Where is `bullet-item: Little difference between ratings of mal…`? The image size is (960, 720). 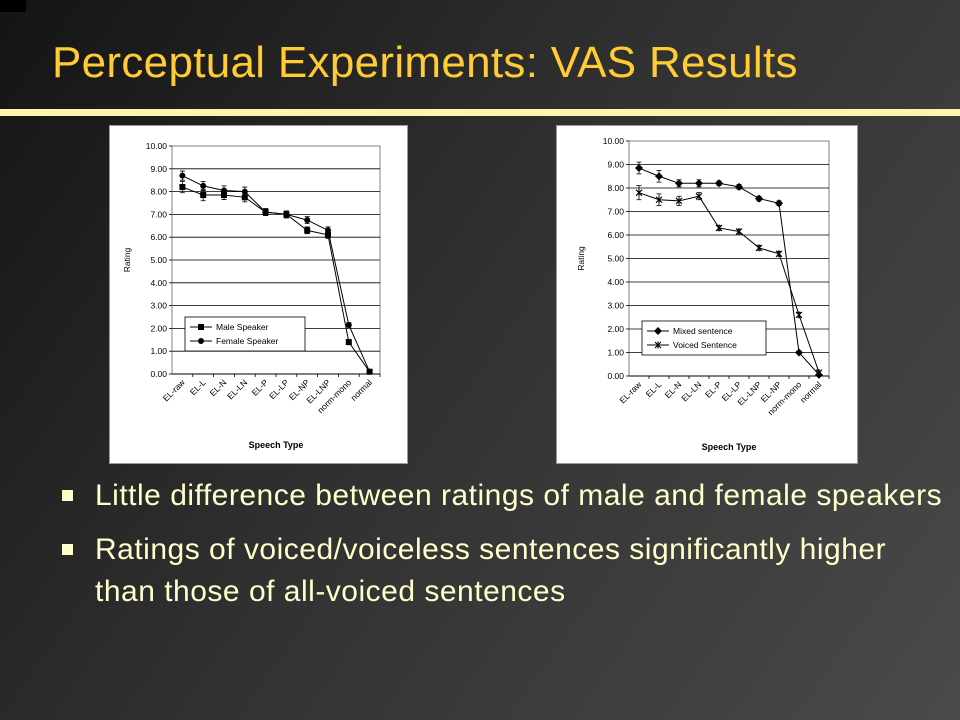
bullet-item: Little difference between ratings of mal… is located at coordinates (507, 496).